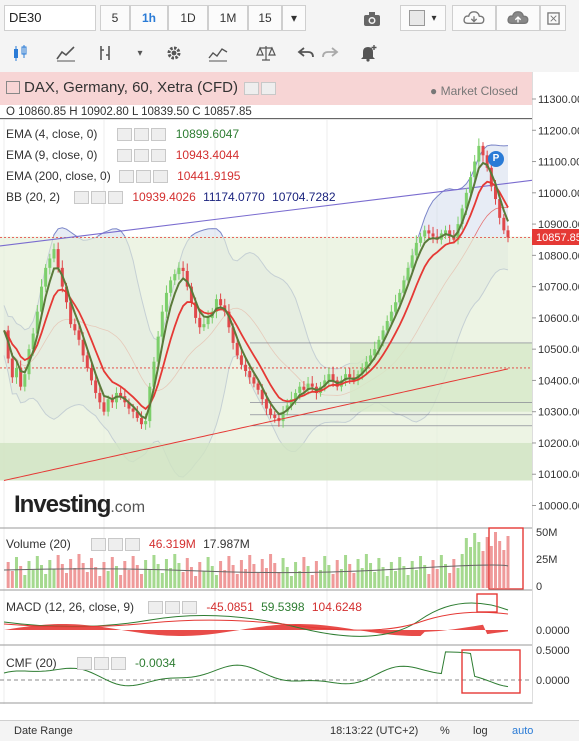 Image resolution: width=579 pixels, height=741 pixels. Describe the element at coordinates (266, 53) in the screenshot. I see `balance-icon` at that location.